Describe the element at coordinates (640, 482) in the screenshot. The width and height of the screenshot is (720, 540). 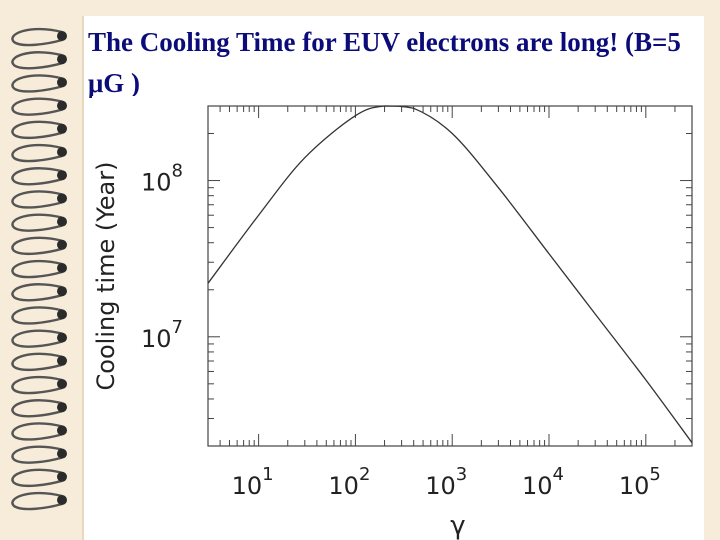
I see `x-tick-label: 10⁵` at that location.